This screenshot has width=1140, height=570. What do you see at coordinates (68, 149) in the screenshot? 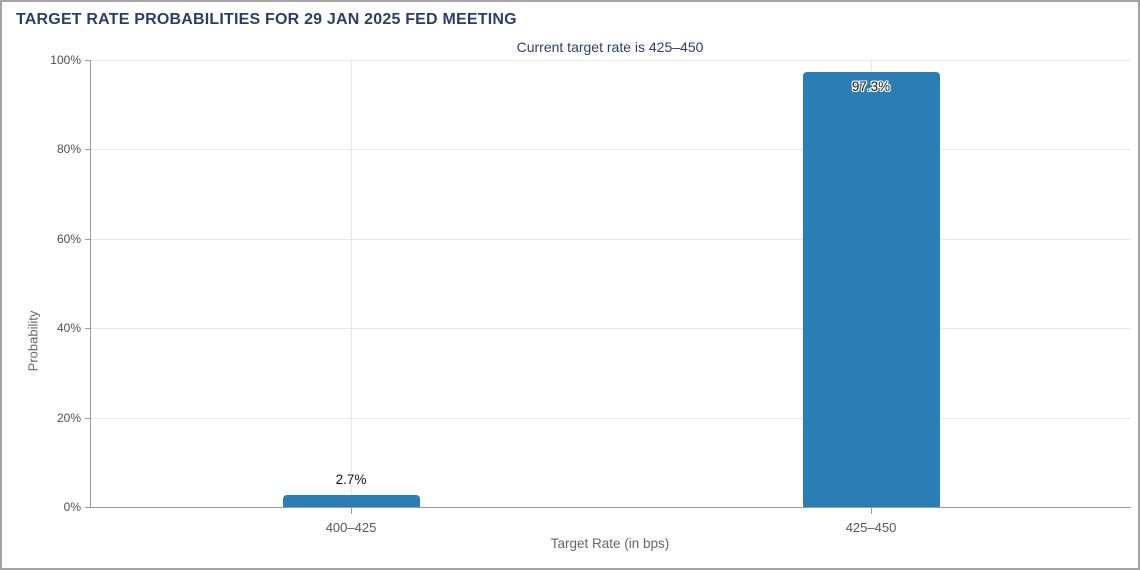
I see `y-tick-label: 80%` at bounding box center [68, 149].